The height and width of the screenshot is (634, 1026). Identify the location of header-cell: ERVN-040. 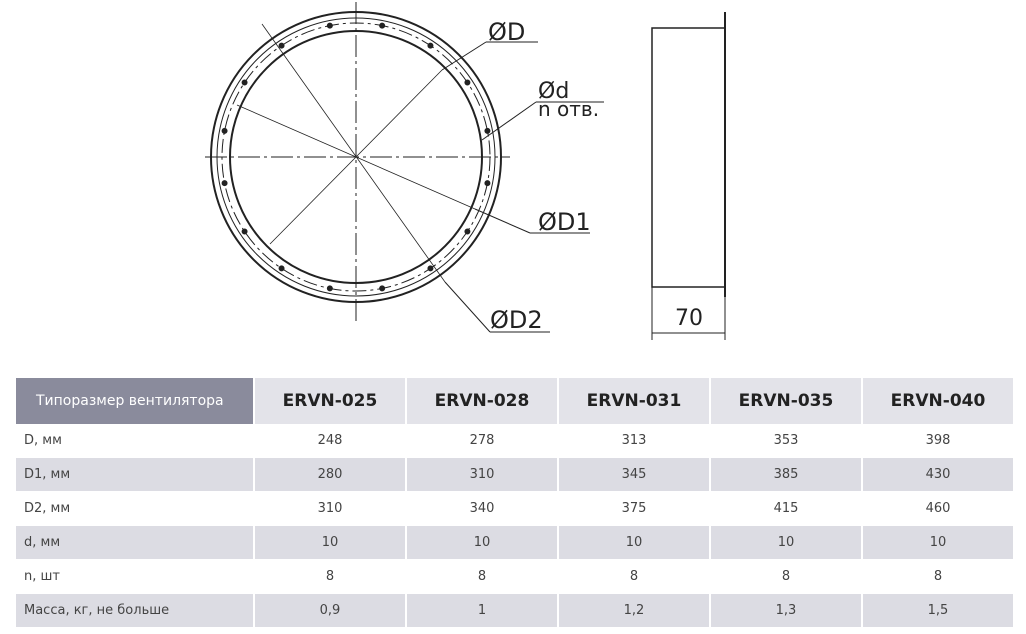
(938, 401).